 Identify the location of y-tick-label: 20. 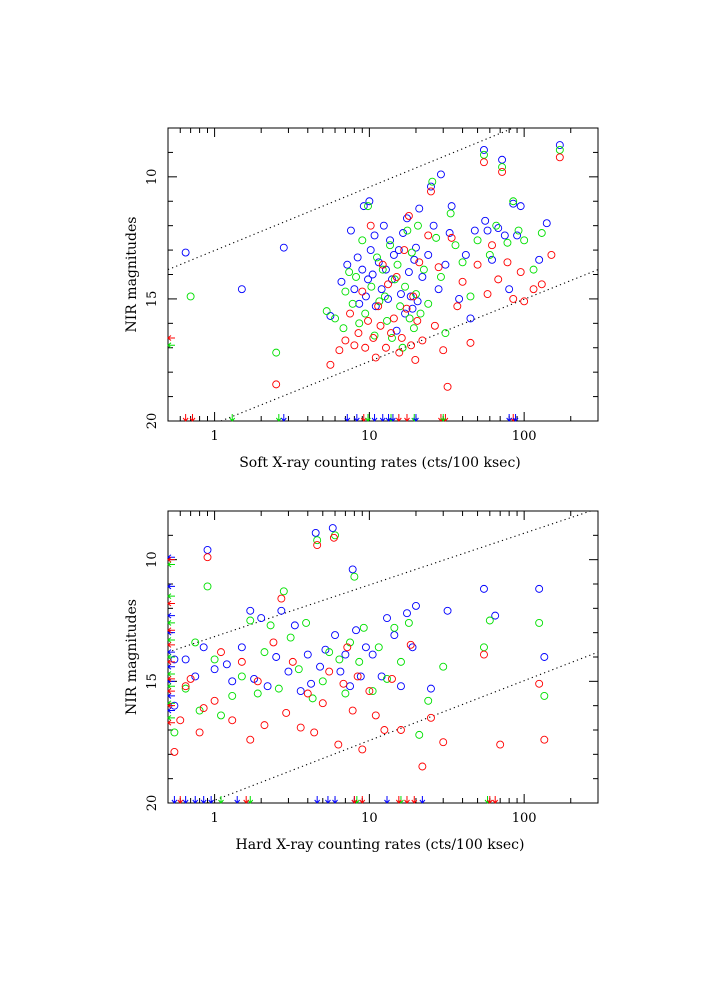
(152, 803).